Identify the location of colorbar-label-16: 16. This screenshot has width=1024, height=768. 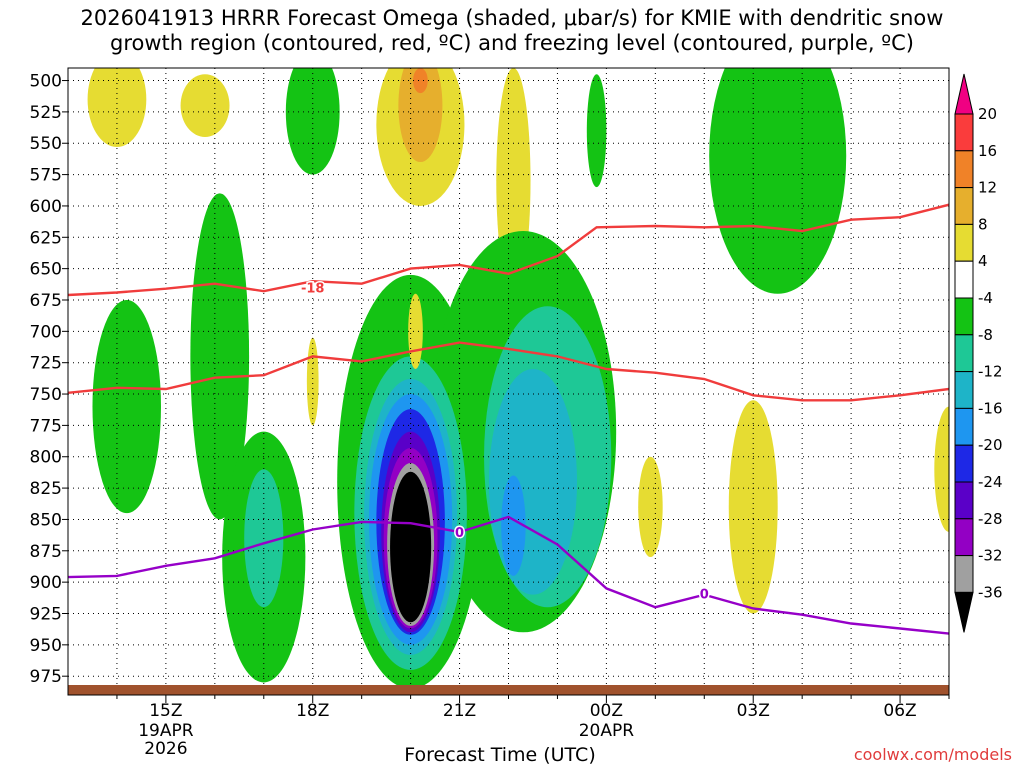
(987, 151).